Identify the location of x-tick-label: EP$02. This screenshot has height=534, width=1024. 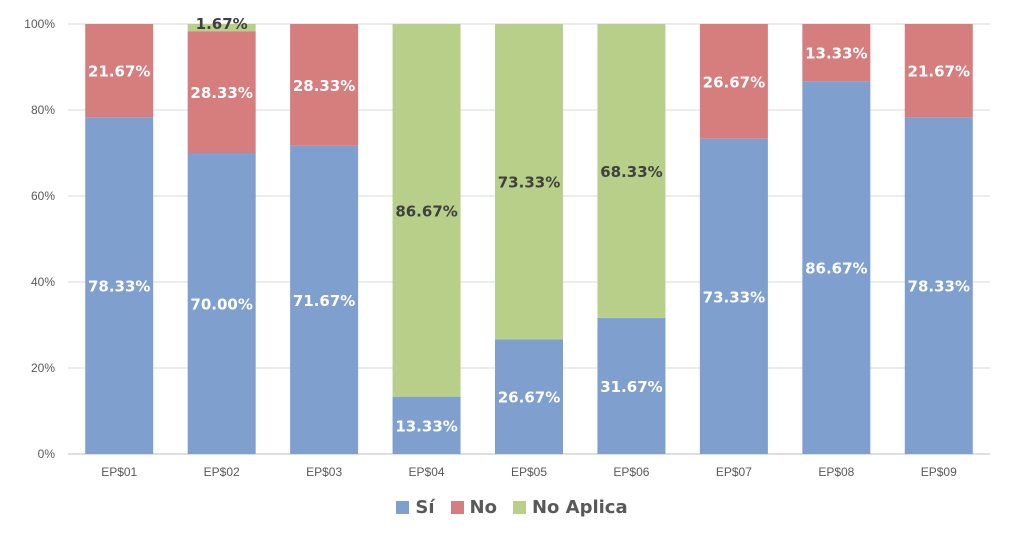
(222, 472).